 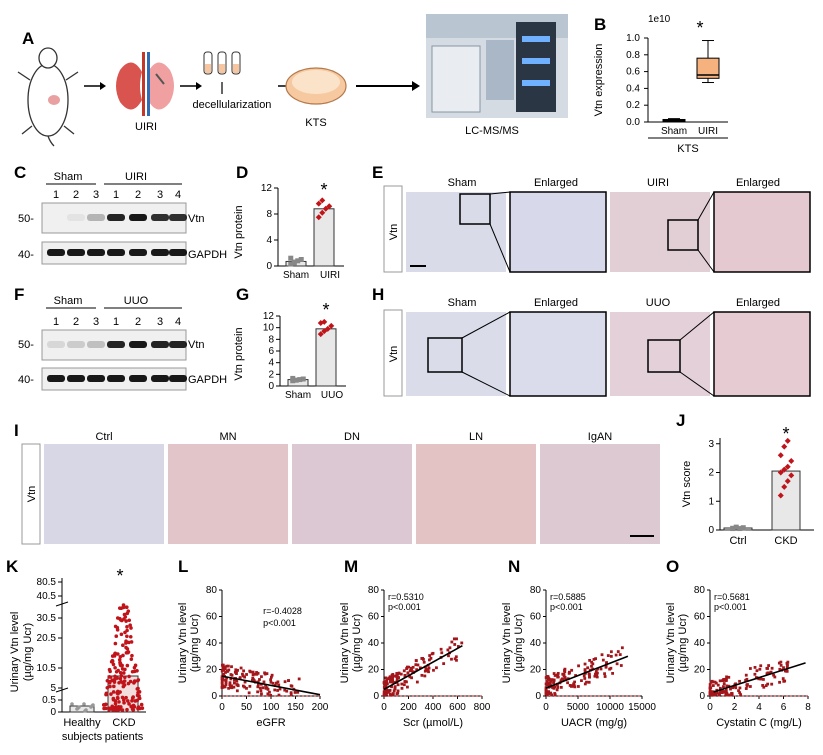 What do you see at coordinates (700, 590) in the screenshot?
I see `ytick-label: 80` at bounding box center [700, 590].